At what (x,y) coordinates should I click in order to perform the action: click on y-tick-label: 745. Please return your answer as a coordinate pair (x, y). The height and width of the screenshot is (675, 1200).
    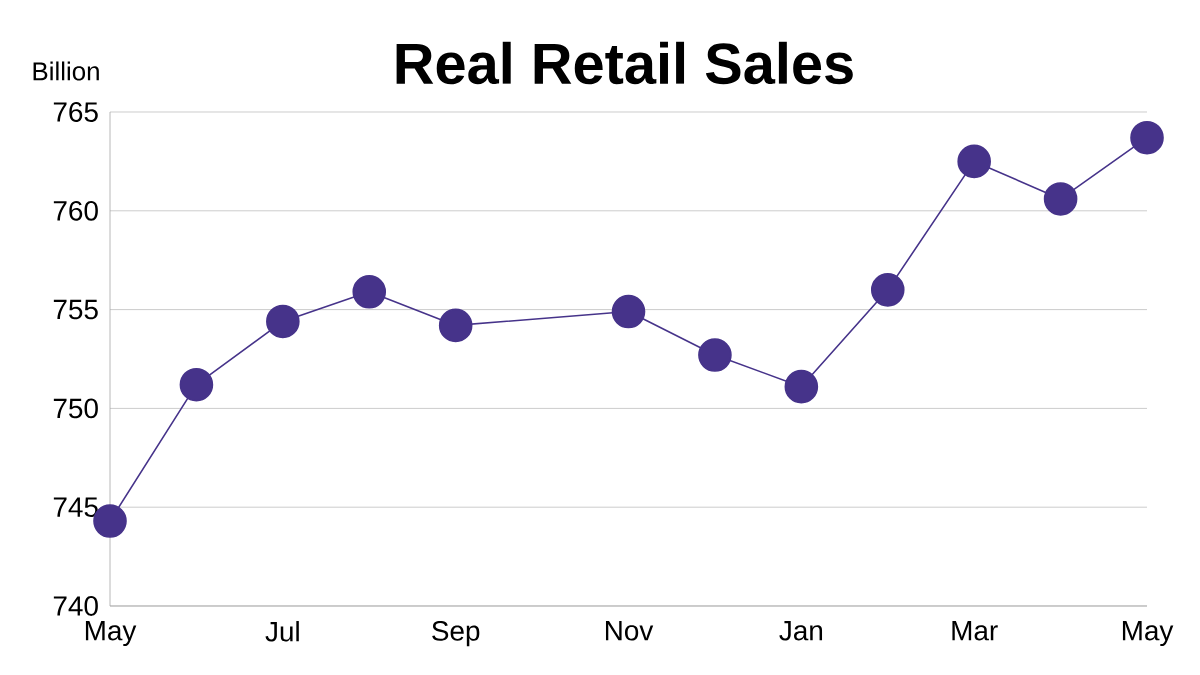
    Looking at the image, I should click on (75, 507).